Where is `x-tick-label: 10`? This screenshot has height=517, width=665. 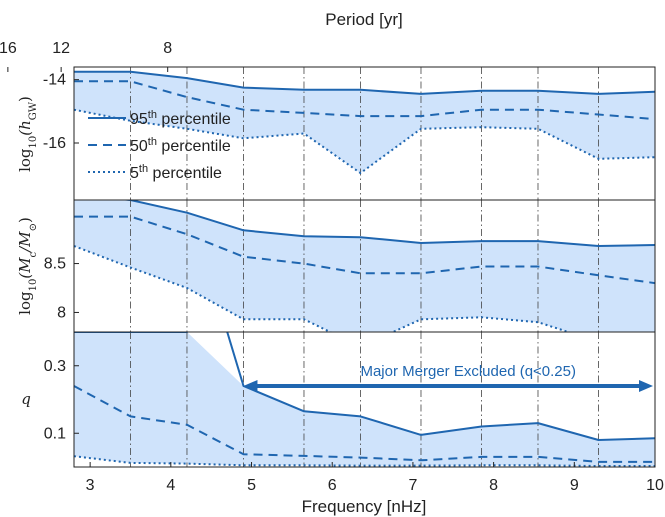
x-tick-label: 10 is located at coordinates (655, 485).